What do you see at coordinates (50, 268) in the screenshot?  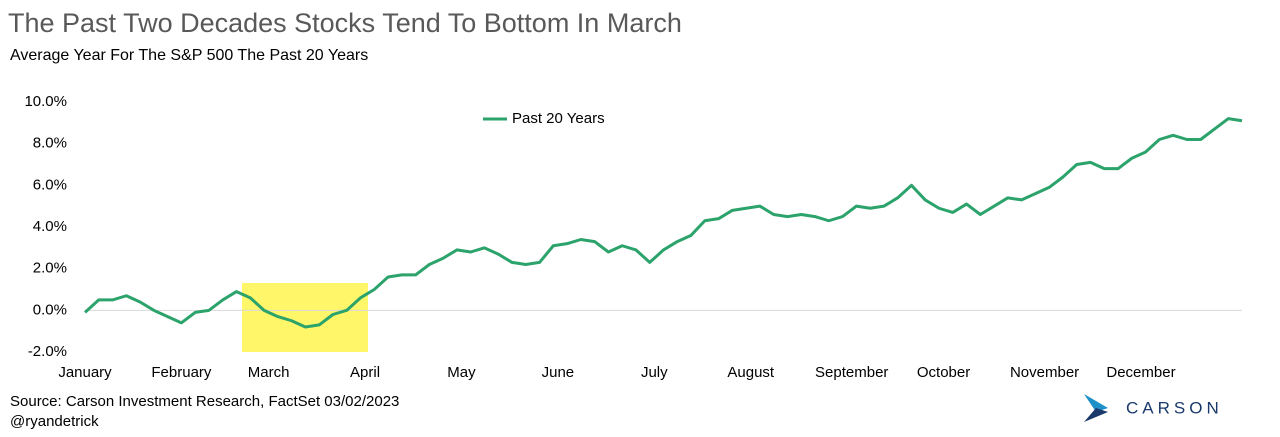 I see `y-tick-label: 2.0%` at bounding box center [50, 268].